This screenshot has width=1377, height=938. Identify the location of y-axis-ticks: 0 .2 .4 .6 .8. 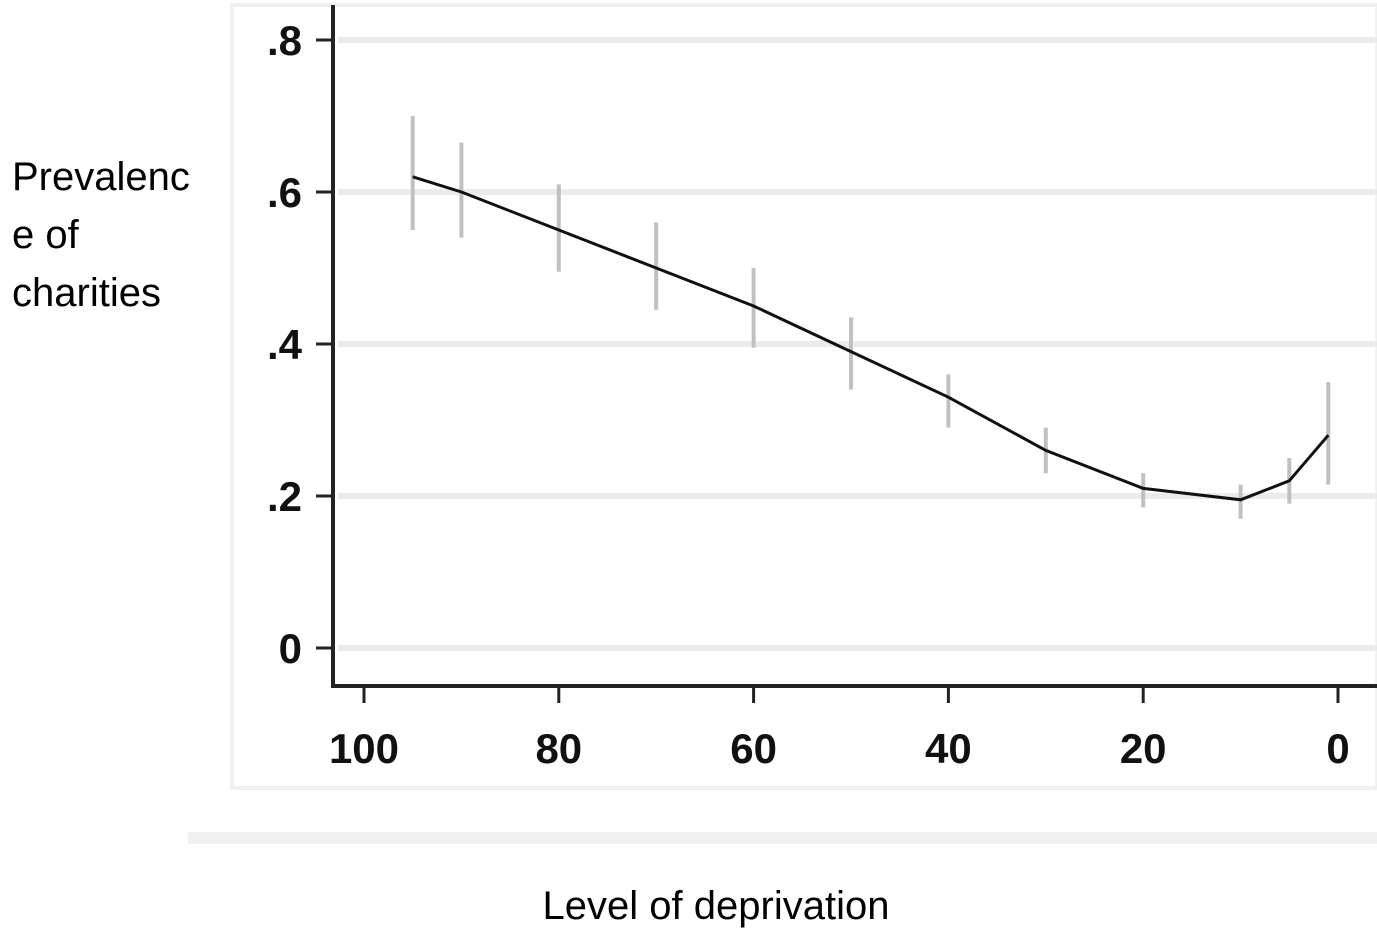
(300, 344).